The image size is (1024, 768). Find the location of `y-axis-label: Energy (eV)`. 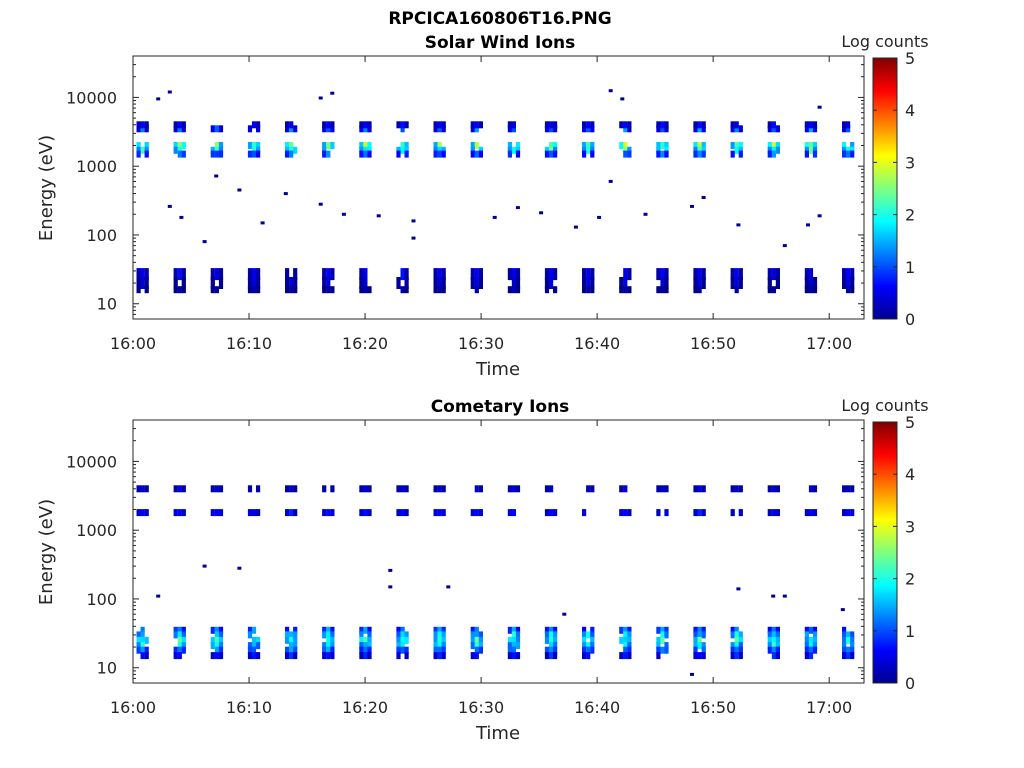

y-axis-label: Energy (eV) is located at coordinates (46, 552).